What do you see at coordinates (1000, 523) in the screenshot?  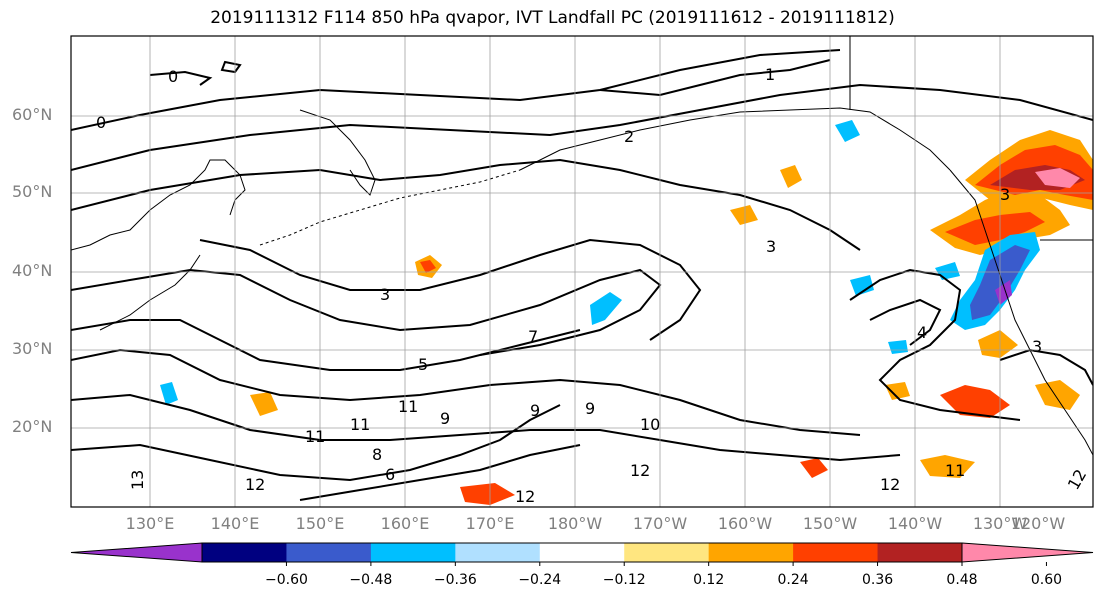 I see `lon-label: 130°W` at bounding box center [1000, 523].